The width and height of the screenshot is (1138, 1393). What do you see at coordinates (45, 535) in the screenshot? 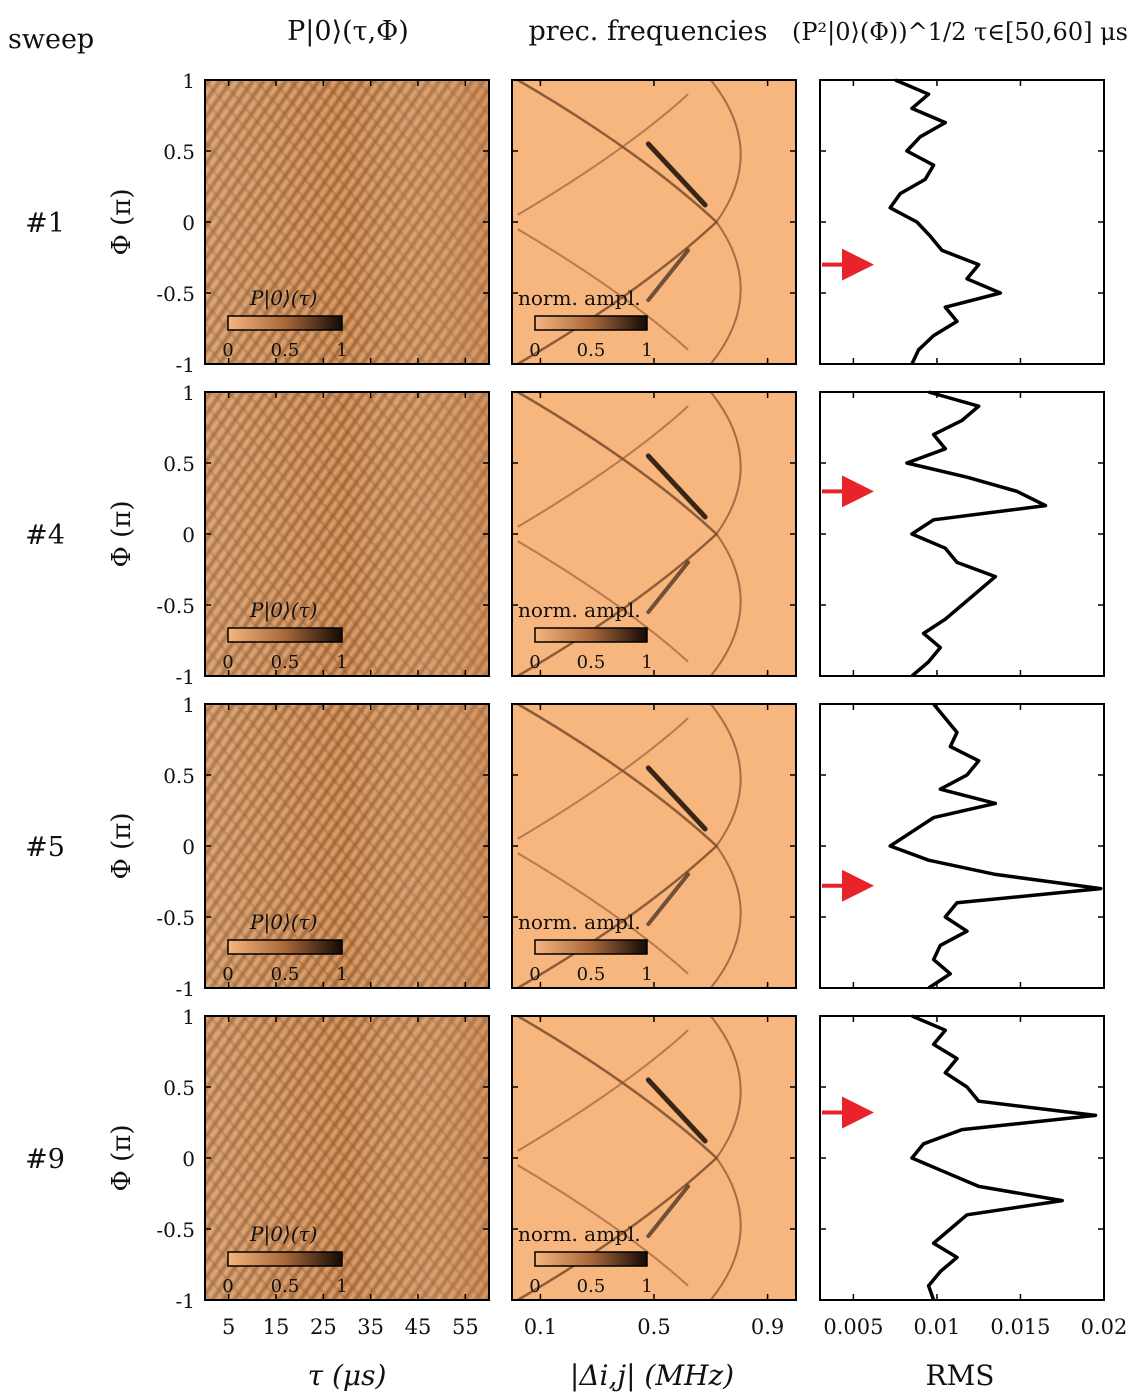
I see `sweep-label: #4` at bounding box center [45, 535].